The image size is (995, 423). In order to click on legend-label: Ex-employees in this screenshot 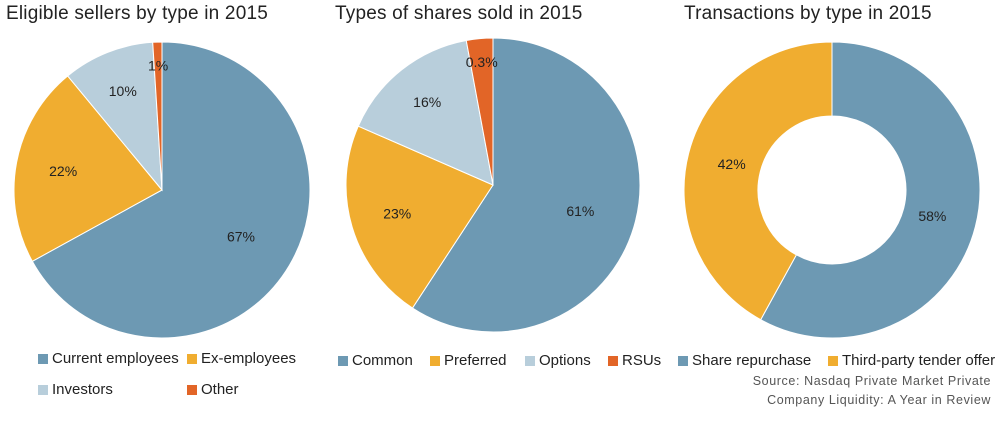, I will do `click(249, 358)`.